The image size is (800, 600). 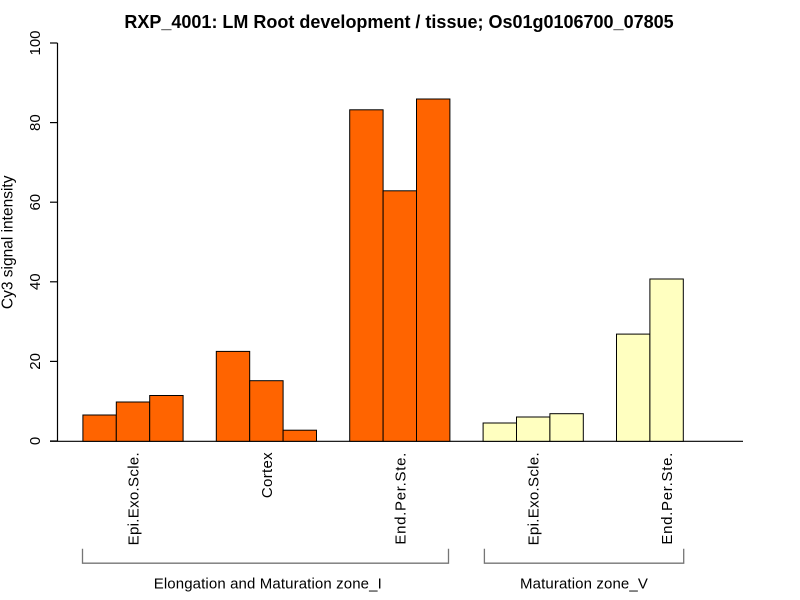 I want to click on svg-text:Elongation and Maturation zone: Elongation and Maturation zone_I, so click(x=268, y=584).